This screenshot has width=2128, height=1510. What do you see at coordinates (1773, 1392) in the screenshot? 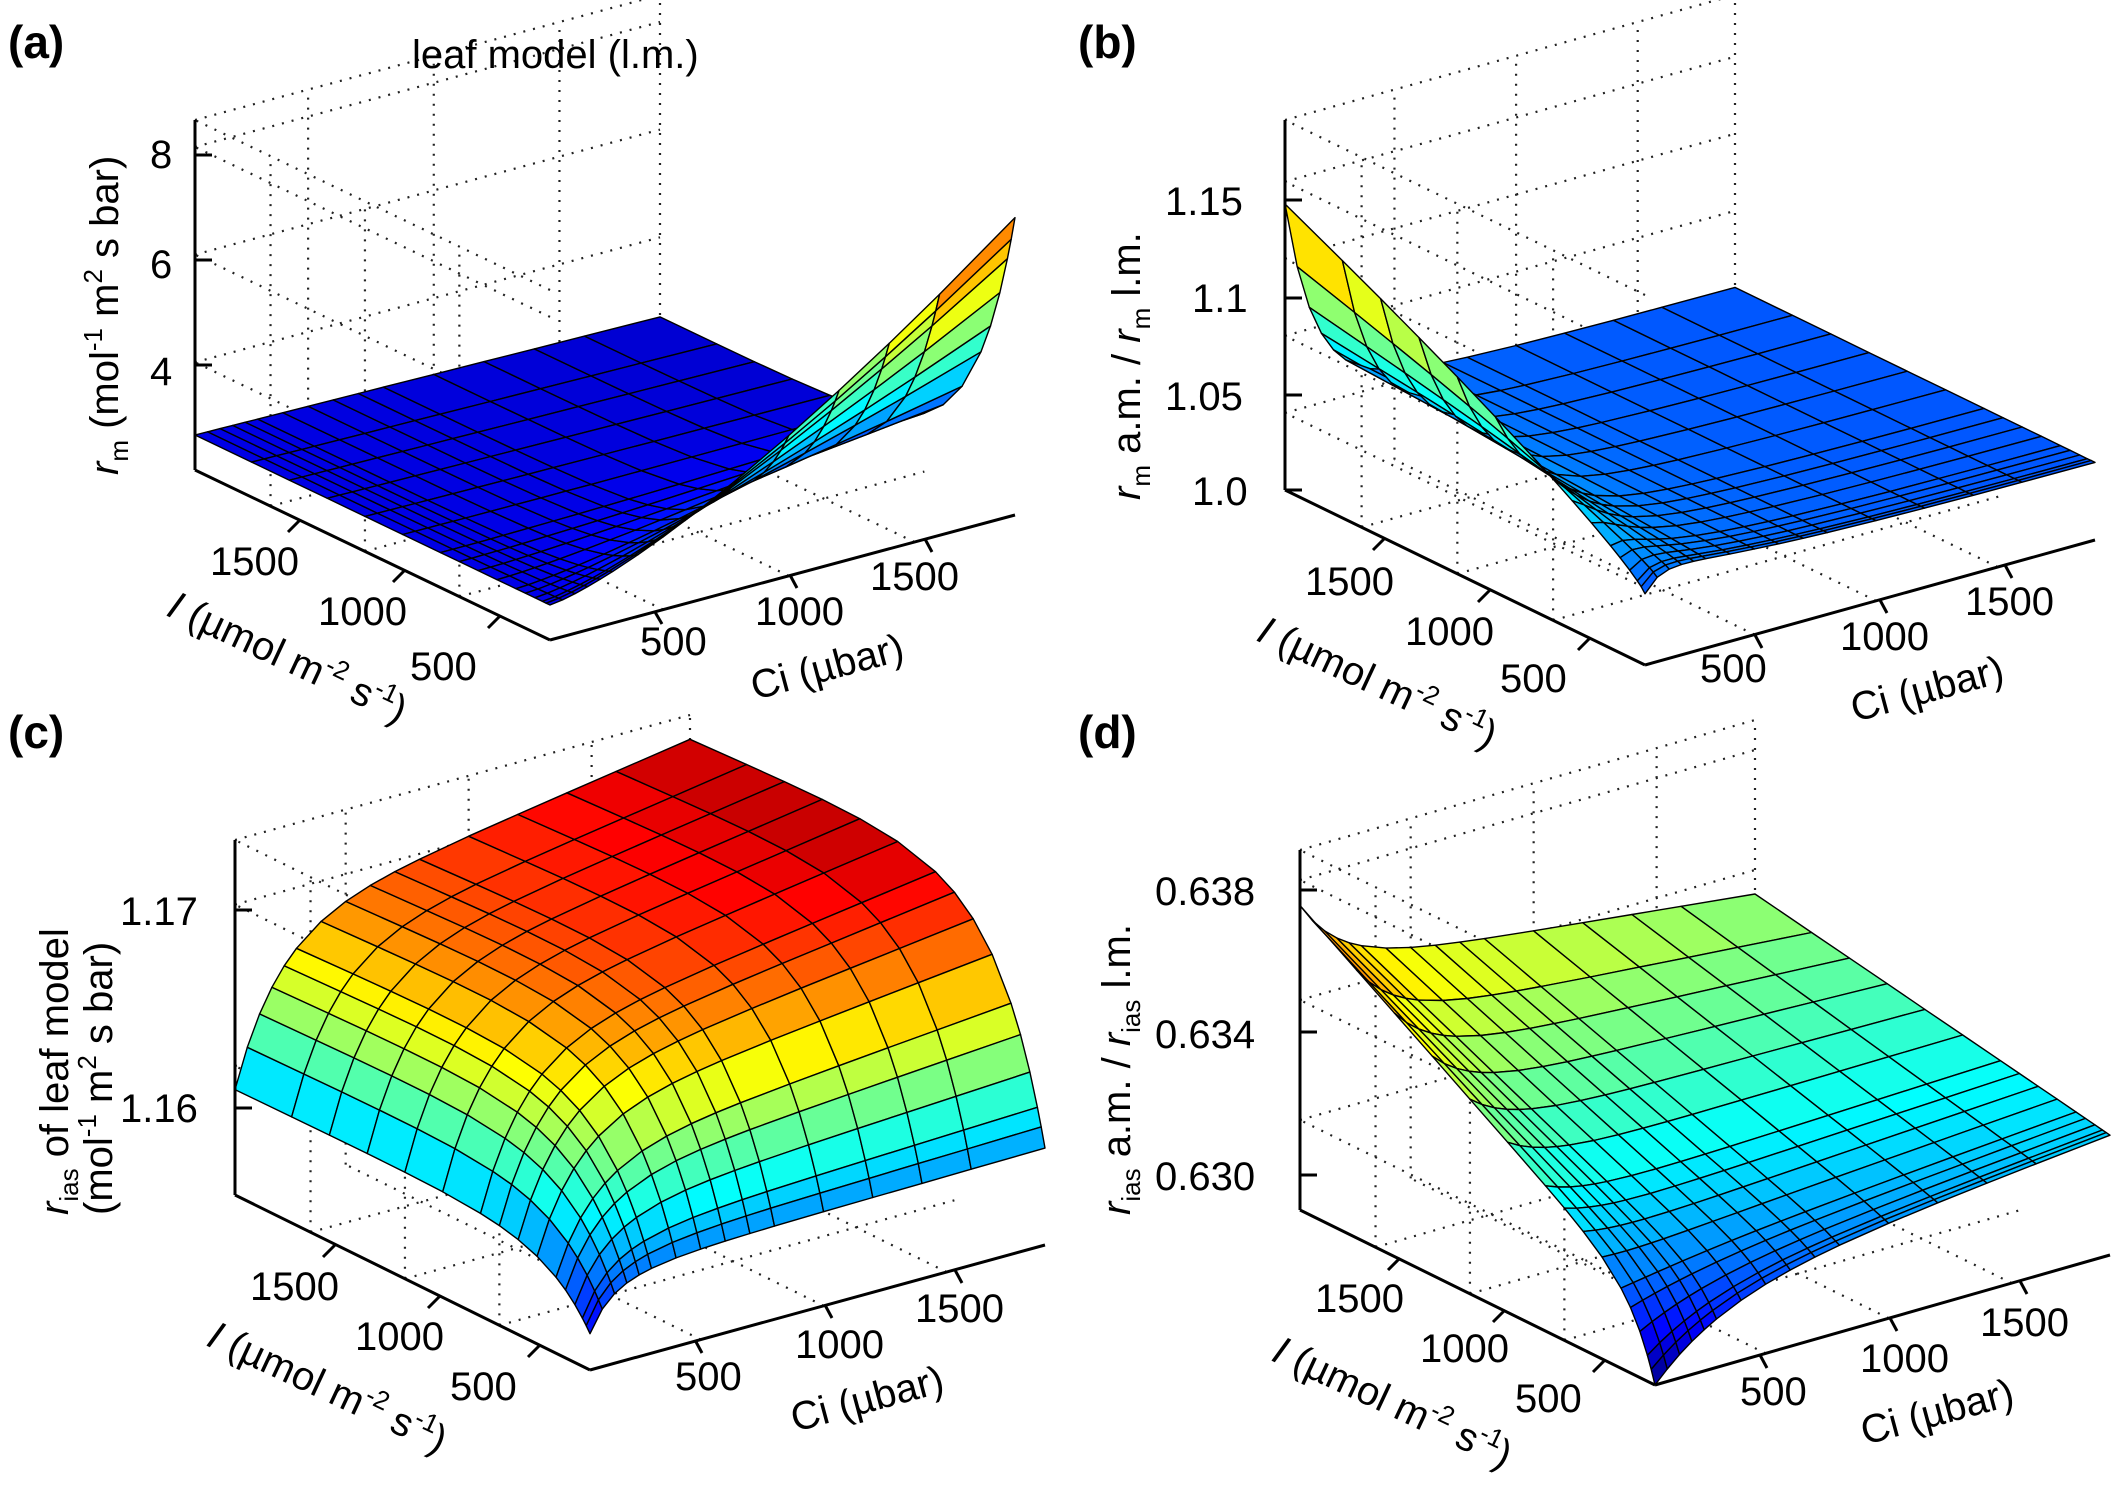
I see `x-tick-d-500: 500` at bounding box center [1773, 1392].